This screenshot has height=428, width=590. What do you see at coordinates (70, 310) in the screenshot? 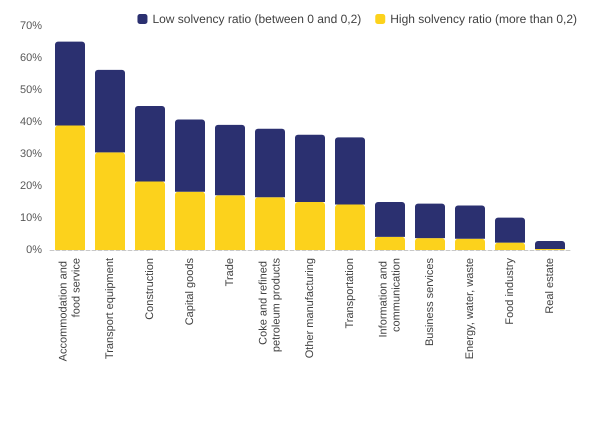
I see `x-tick-label: Accommodation and food service` at bounding box center [70, 310].